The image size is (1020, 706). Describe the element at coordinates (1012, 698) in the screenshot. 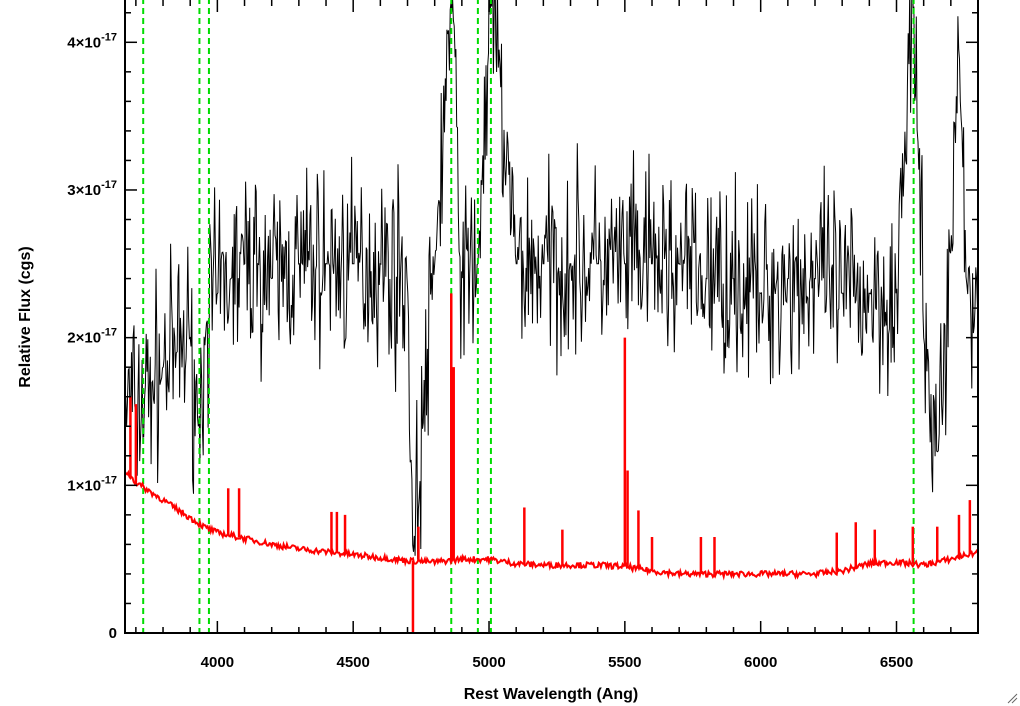

I see `resize-grip-icon` at that location.